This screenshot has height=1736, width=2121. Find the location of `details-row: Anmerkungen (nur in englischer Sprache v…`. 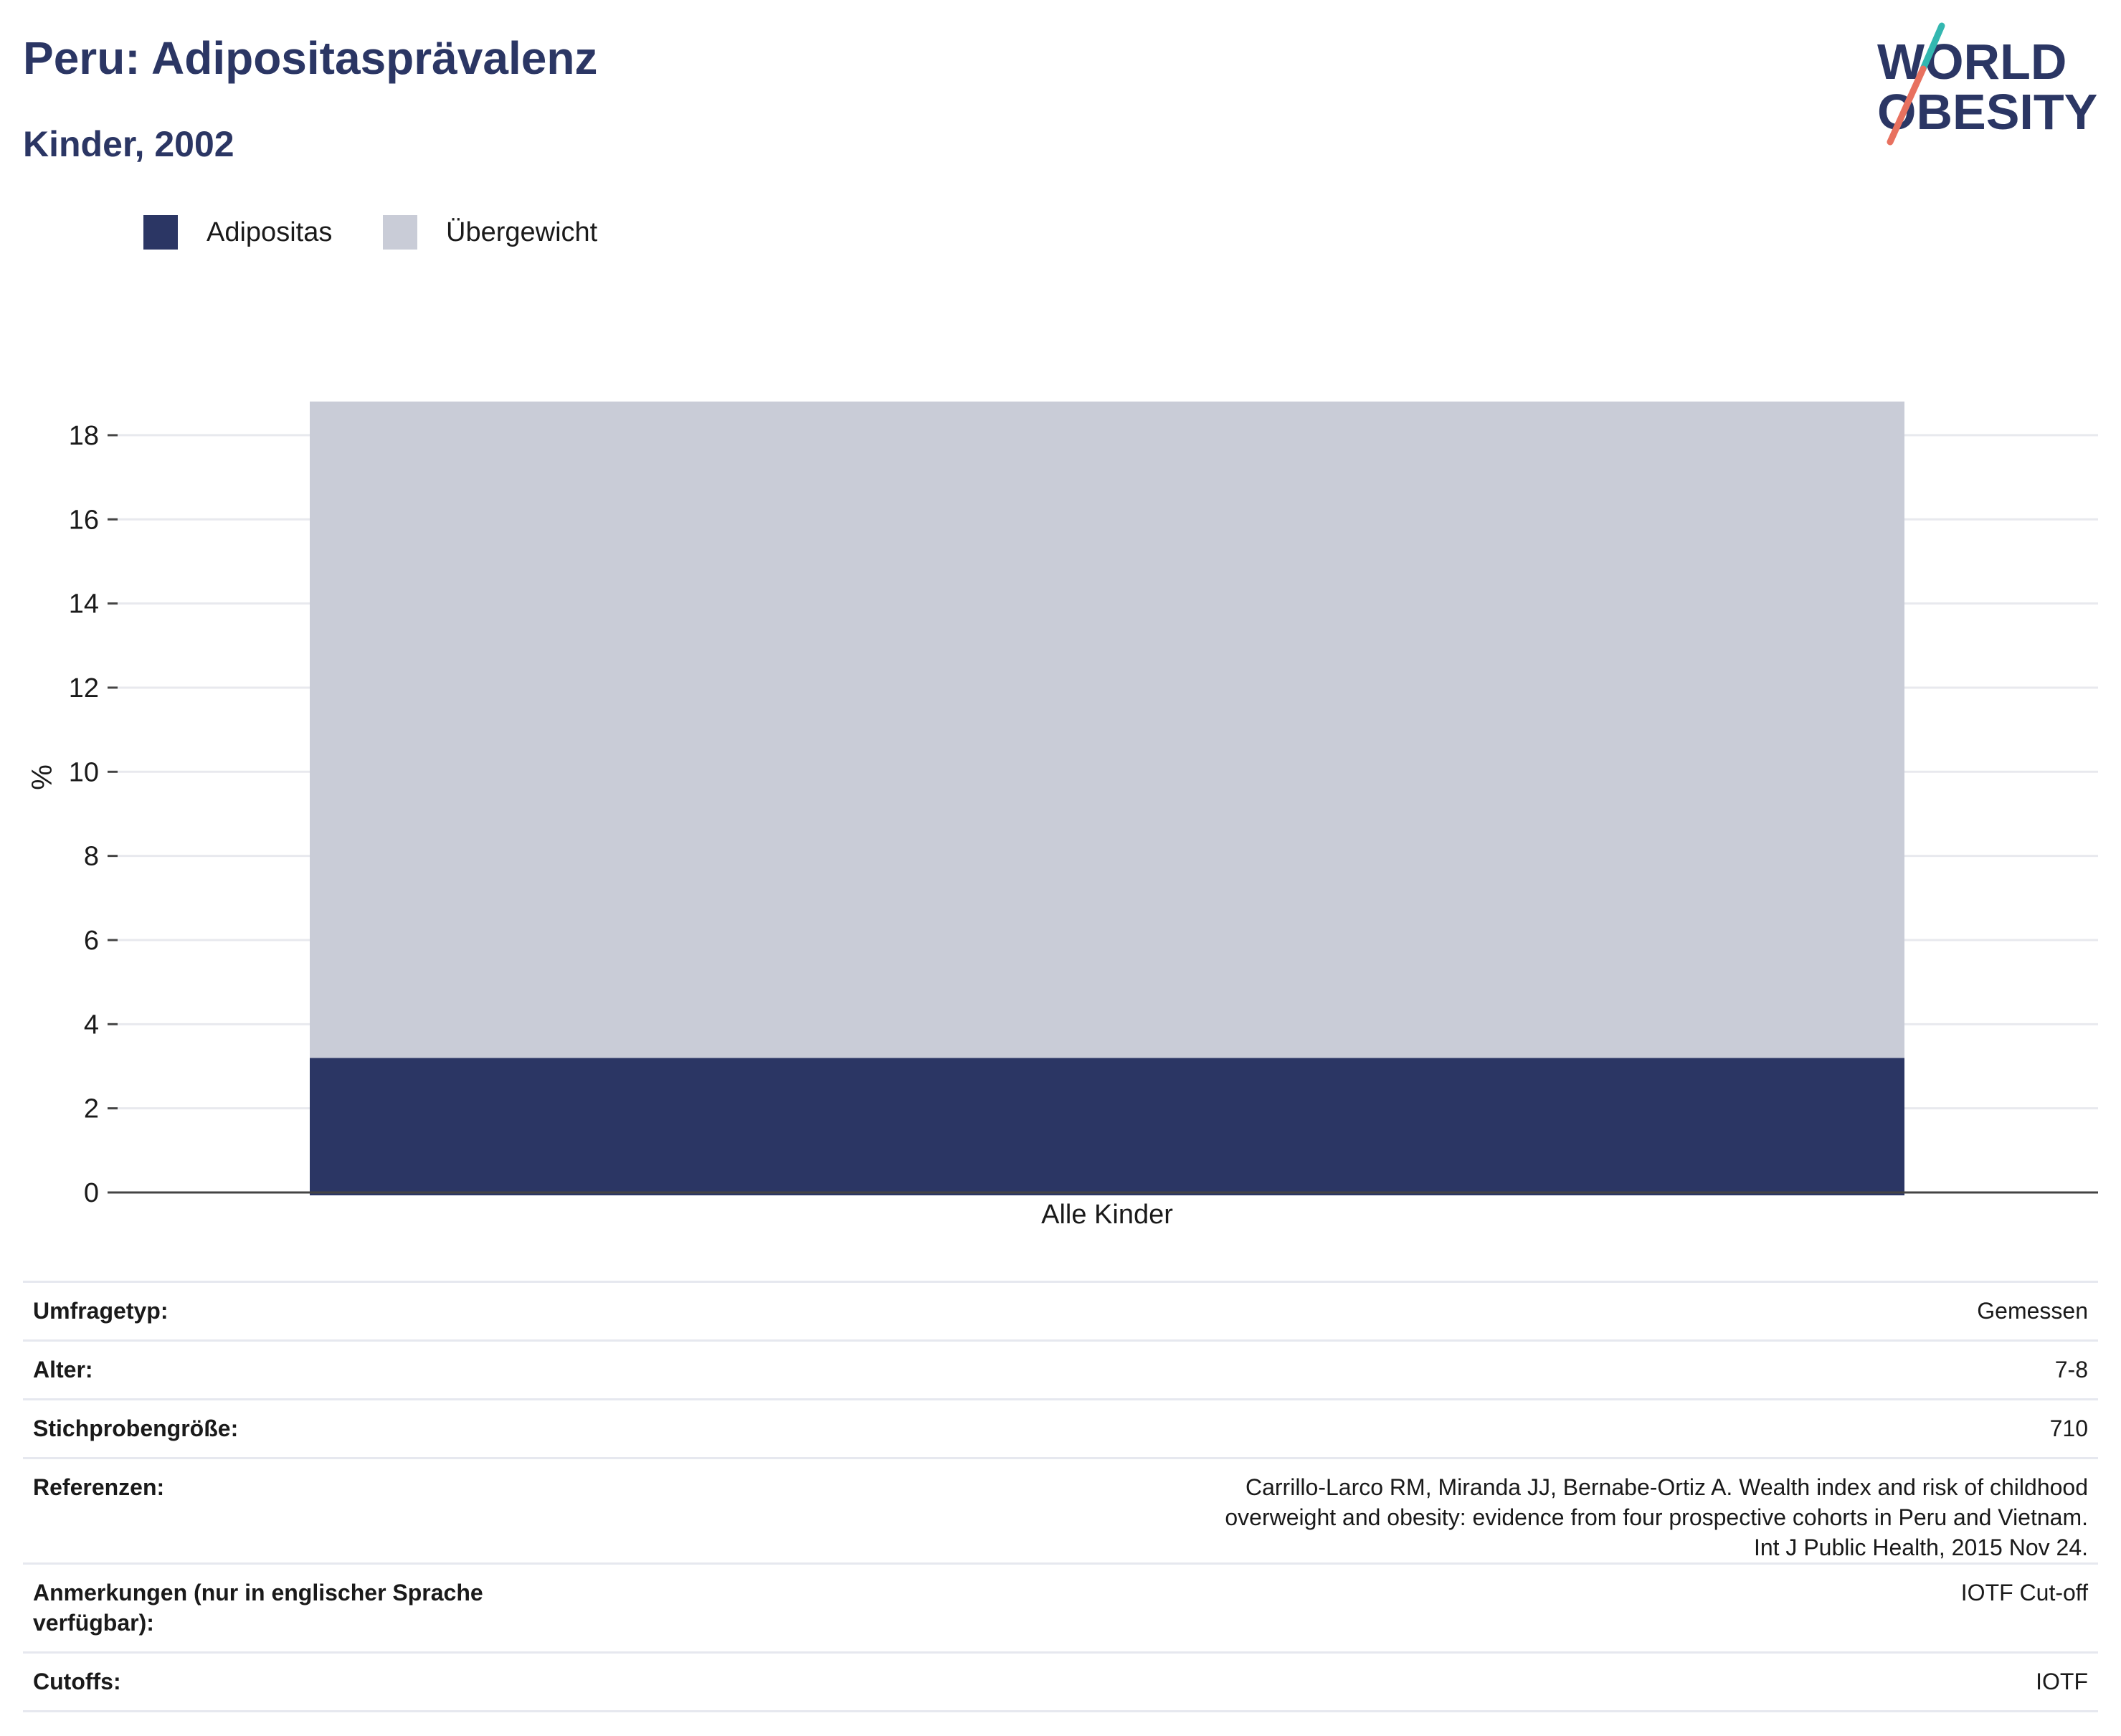

details-row: Anmerkungen (nur in englischer Sprache v… is located at coordinates (1060, 1608).